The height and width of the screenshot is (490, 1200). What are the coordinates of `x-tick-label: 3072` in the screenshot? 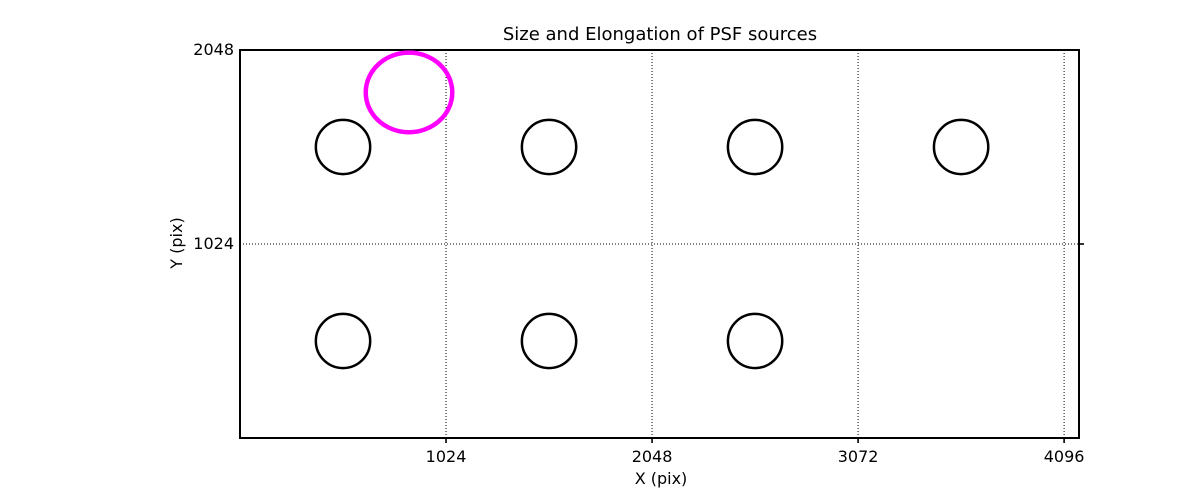 It's located at (858, 456).